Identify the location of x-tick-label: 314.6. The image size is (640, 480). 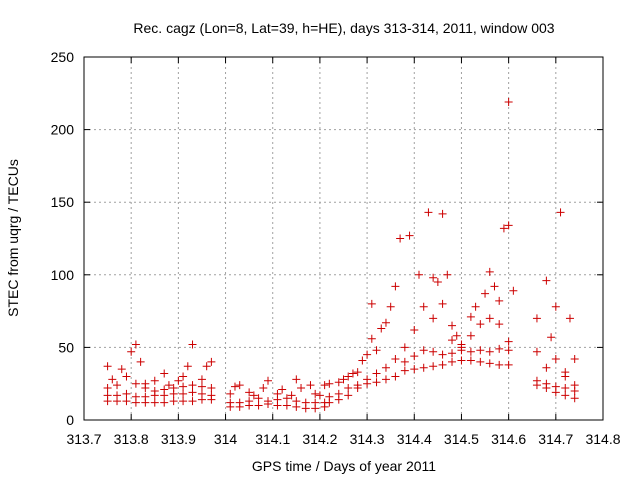
(508, 439).